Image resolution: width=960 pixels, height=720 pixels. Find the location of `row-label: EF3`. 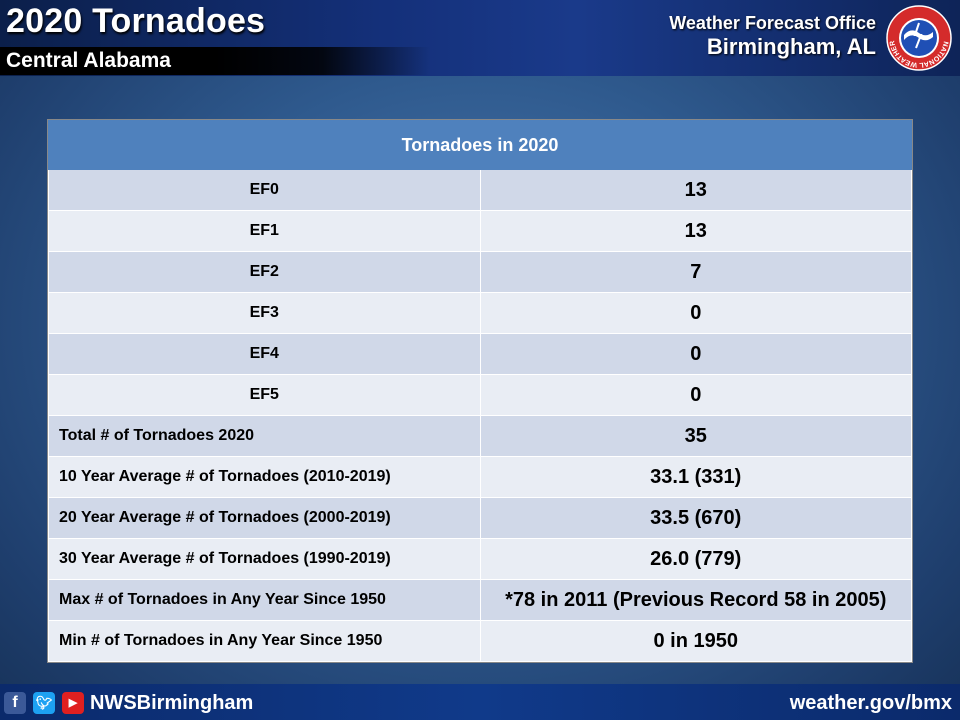

row-label: EF3 is located at coordinates (264, 313).